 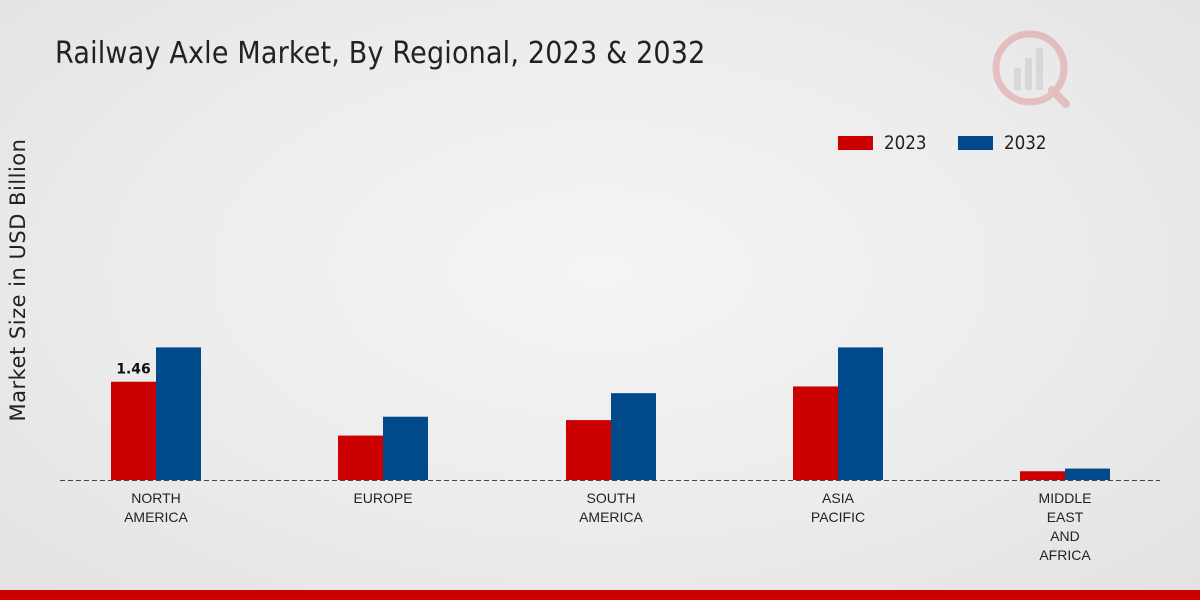 What do you see at coordinates (855, 143) in the screenshot?
I see `legend-swatch-2023` at bounding box center [855, 143].